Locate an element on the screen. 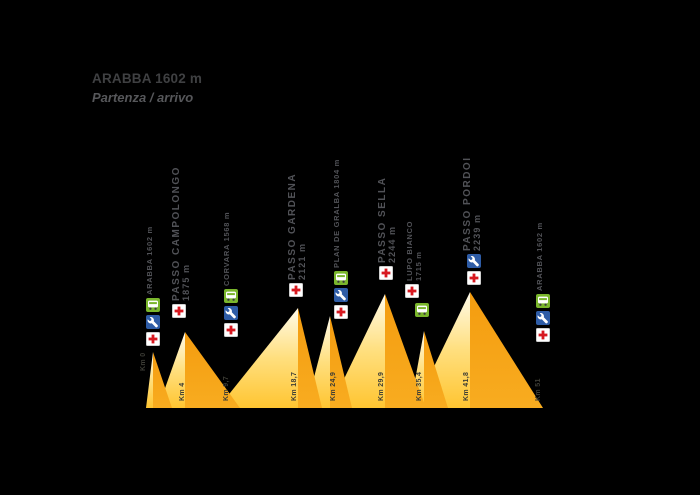 The height and width of the screenshot is (495, 700). page-subtitle: Partenza / arrivo is located at coordinates (143, 97).